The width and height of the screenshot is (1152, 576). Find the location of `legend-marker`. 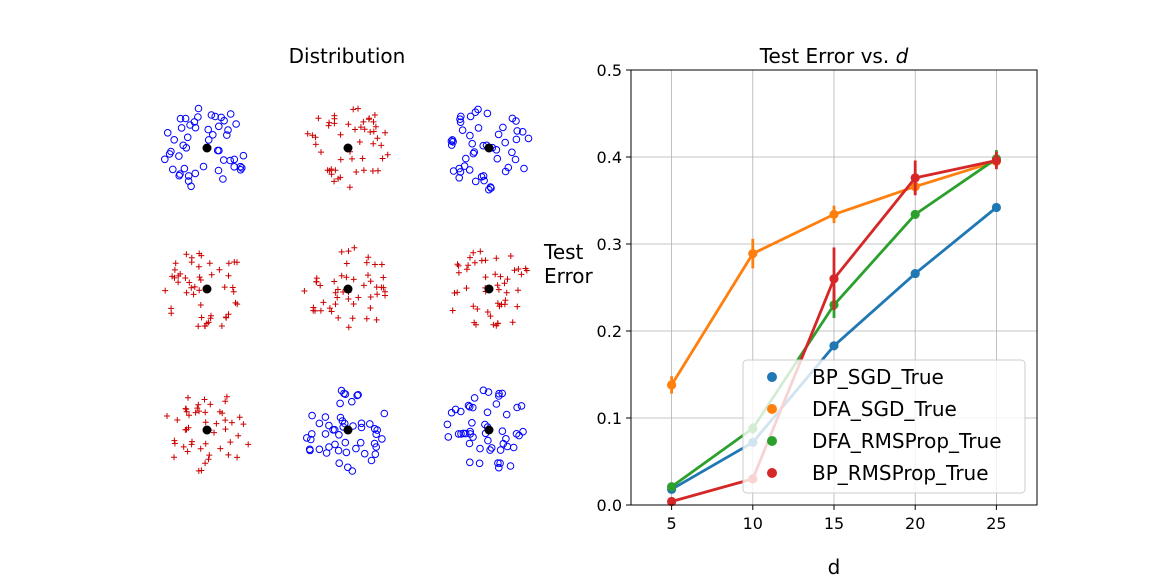

legend-marker is located at coordinates (772, 473).